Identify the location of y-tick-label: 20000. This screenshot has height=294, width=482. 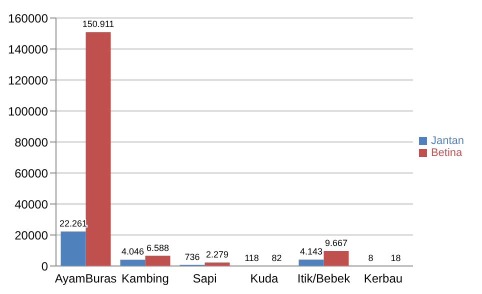
(31, 235).